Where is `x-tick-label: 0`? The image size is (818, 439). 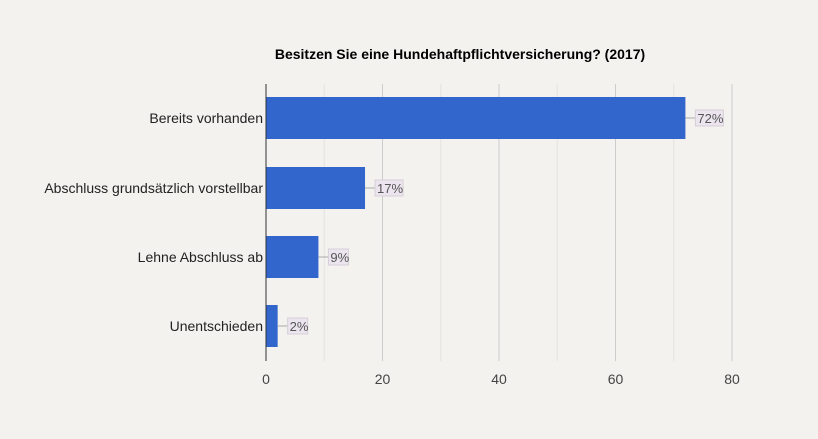 x-tick-label: 0 is located at coordinates (266, 379).